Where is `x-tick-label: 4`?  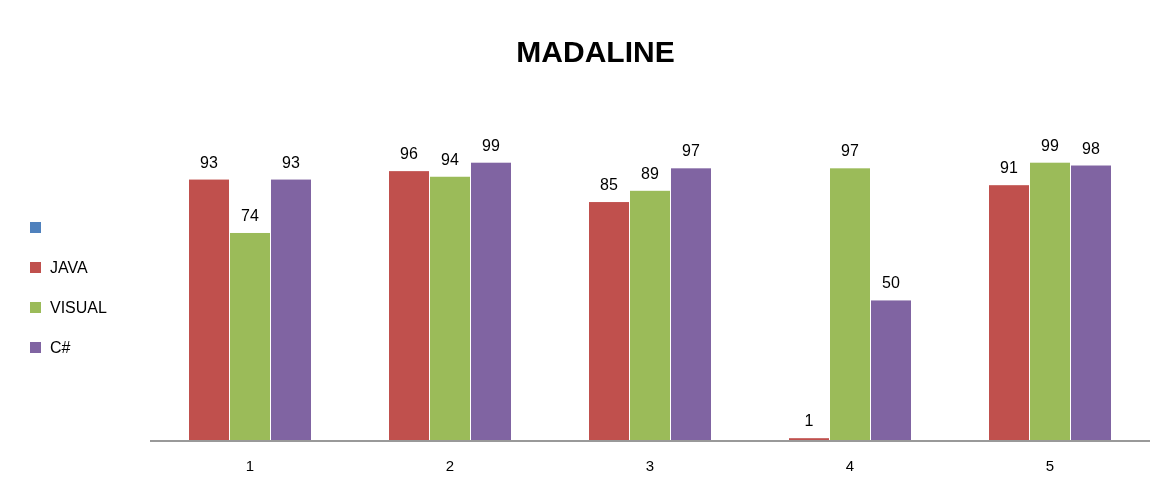
x-tick-label: 4 is located at coordinates (850, 465).